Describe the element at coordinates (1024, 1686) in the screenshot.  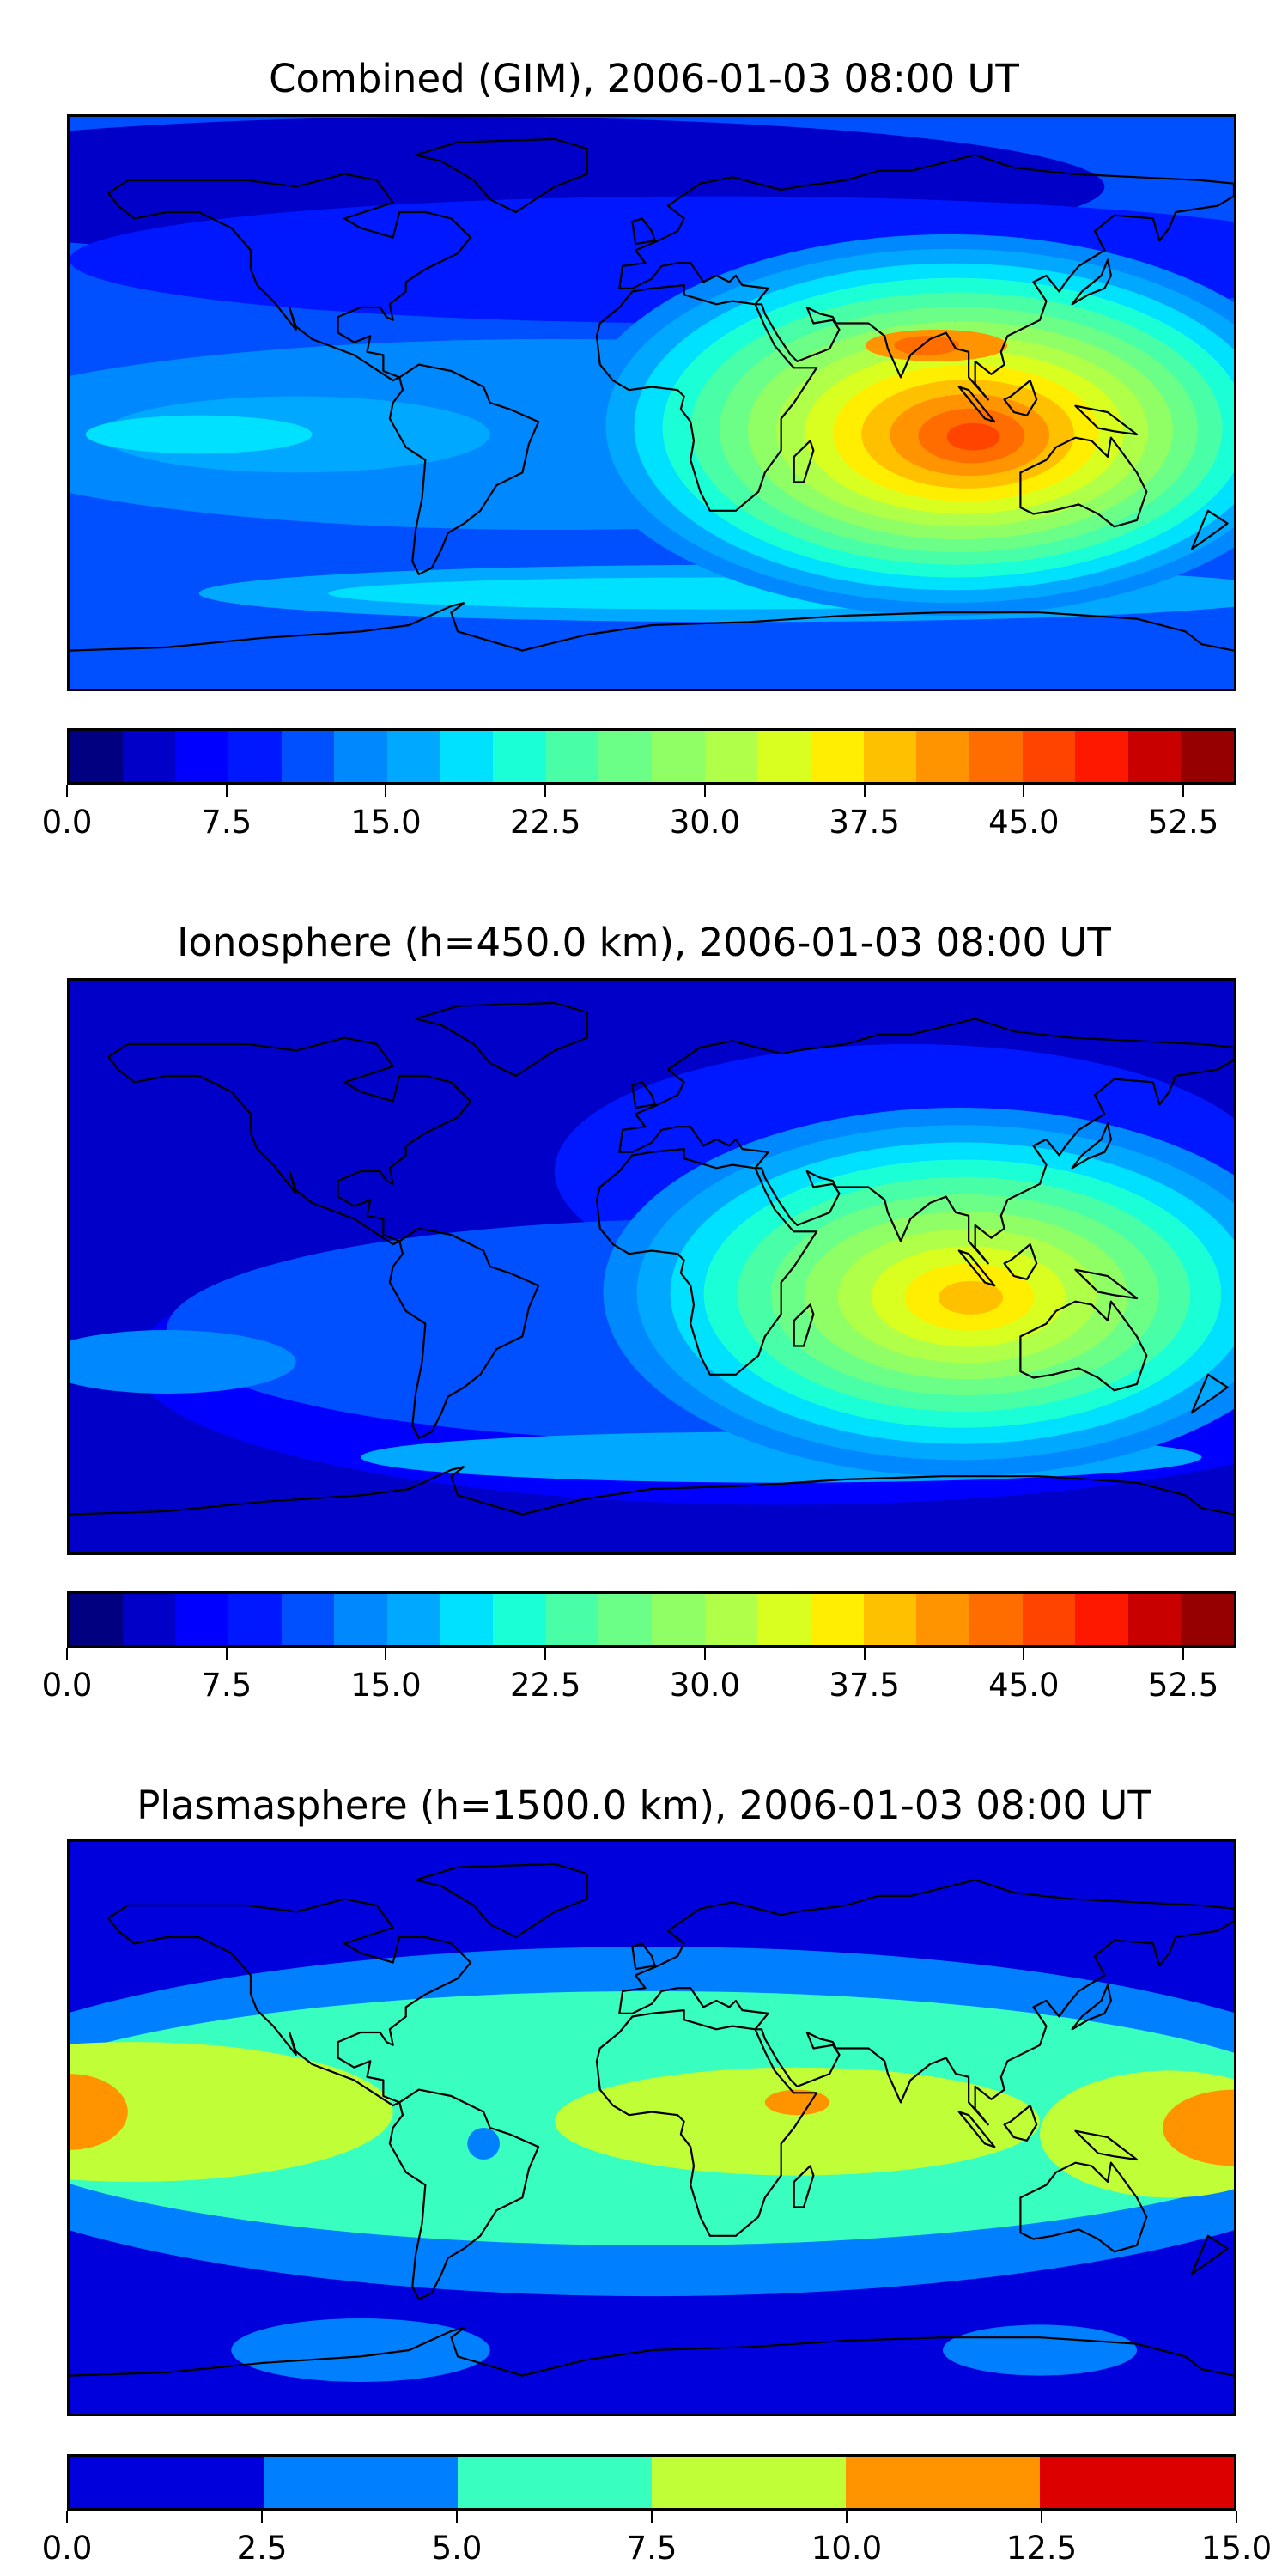
I see `colorbar-tick-label: 45.0` at that location.